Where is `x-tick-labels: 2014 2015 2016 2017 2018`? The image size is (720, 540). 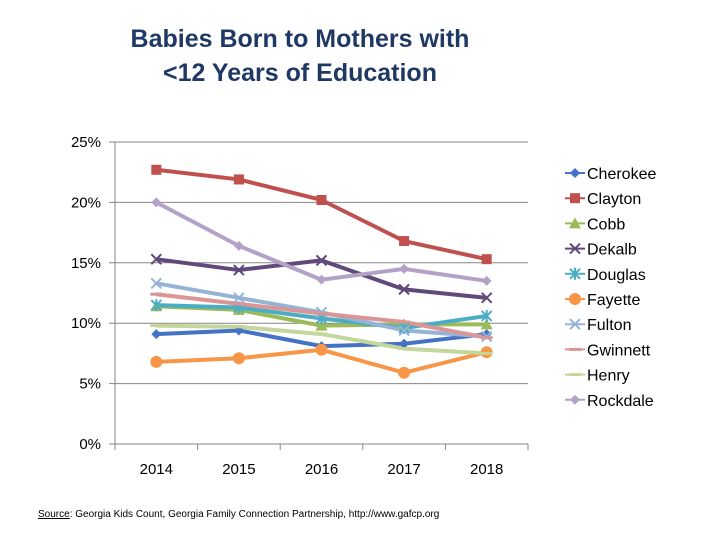
x-tick-labels: 2014 2015 2016 2017 2018 is located at coordinates (322, 469).